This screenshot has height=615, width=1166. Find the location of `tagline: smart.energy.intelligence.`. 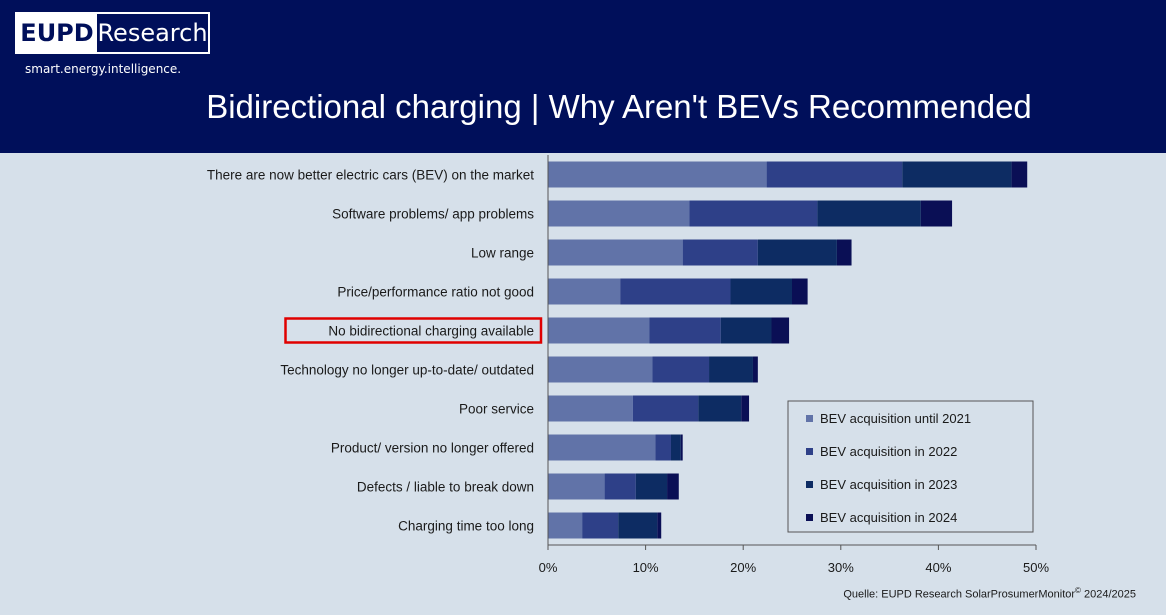

tagline: smart.energy.intelligence. is located at coordinates (103, 69).